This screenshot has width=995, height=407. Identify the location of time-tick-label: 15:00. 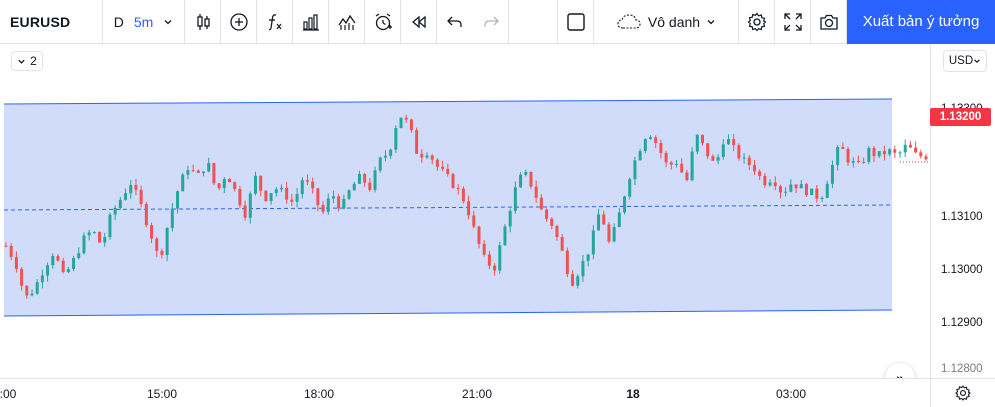
(162, 394).